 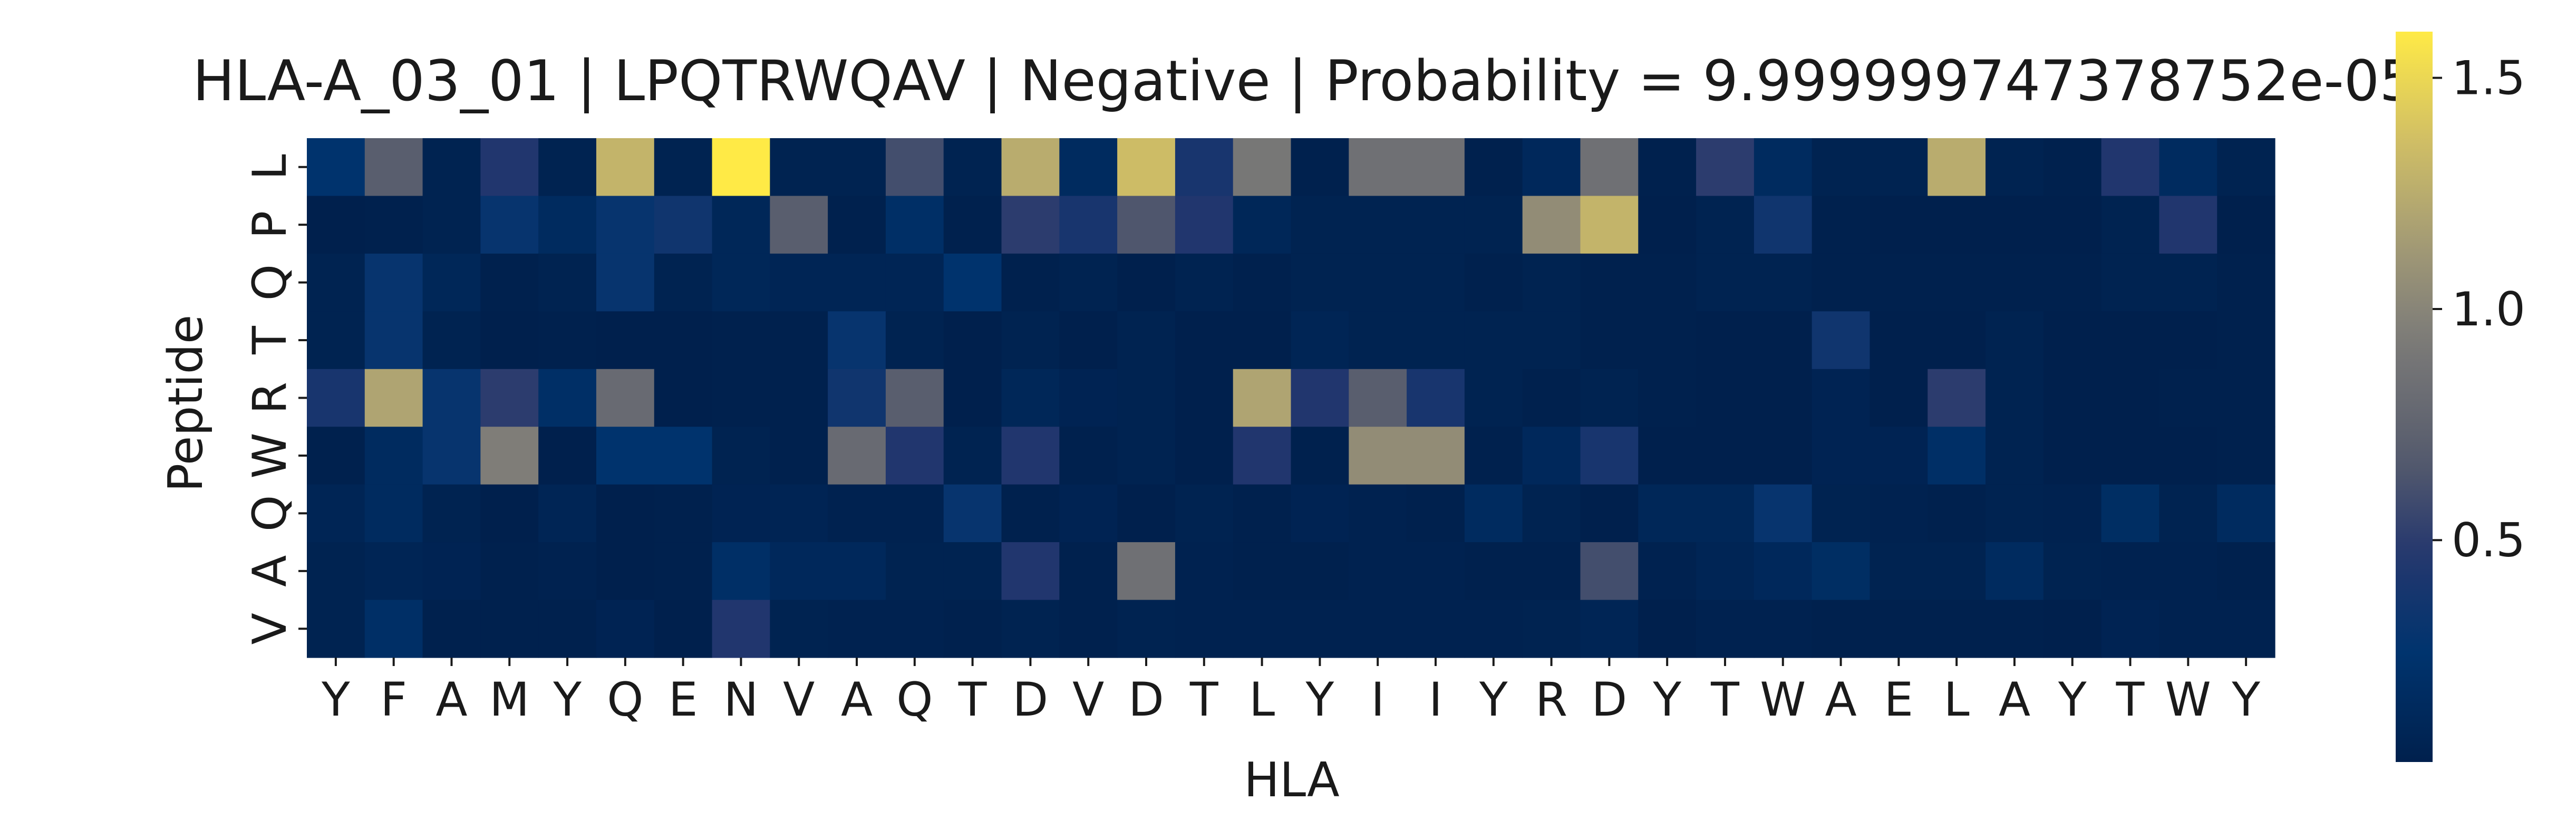 What do you see at coordinates (741, 699) in the screenshot?
I see `x-tick-label: N` at bounding box center [741, 699].